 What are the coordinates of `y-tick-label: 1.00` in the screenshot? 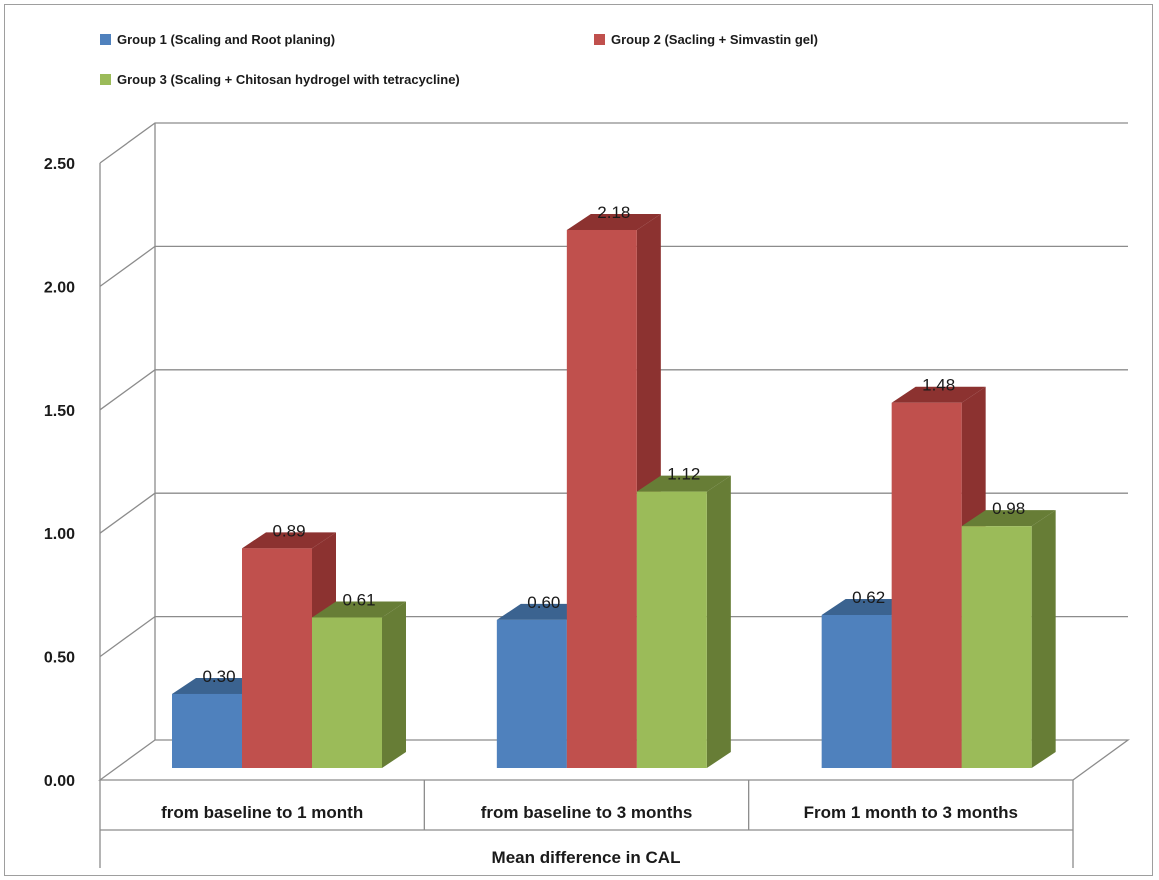 It's located at (59, 534).